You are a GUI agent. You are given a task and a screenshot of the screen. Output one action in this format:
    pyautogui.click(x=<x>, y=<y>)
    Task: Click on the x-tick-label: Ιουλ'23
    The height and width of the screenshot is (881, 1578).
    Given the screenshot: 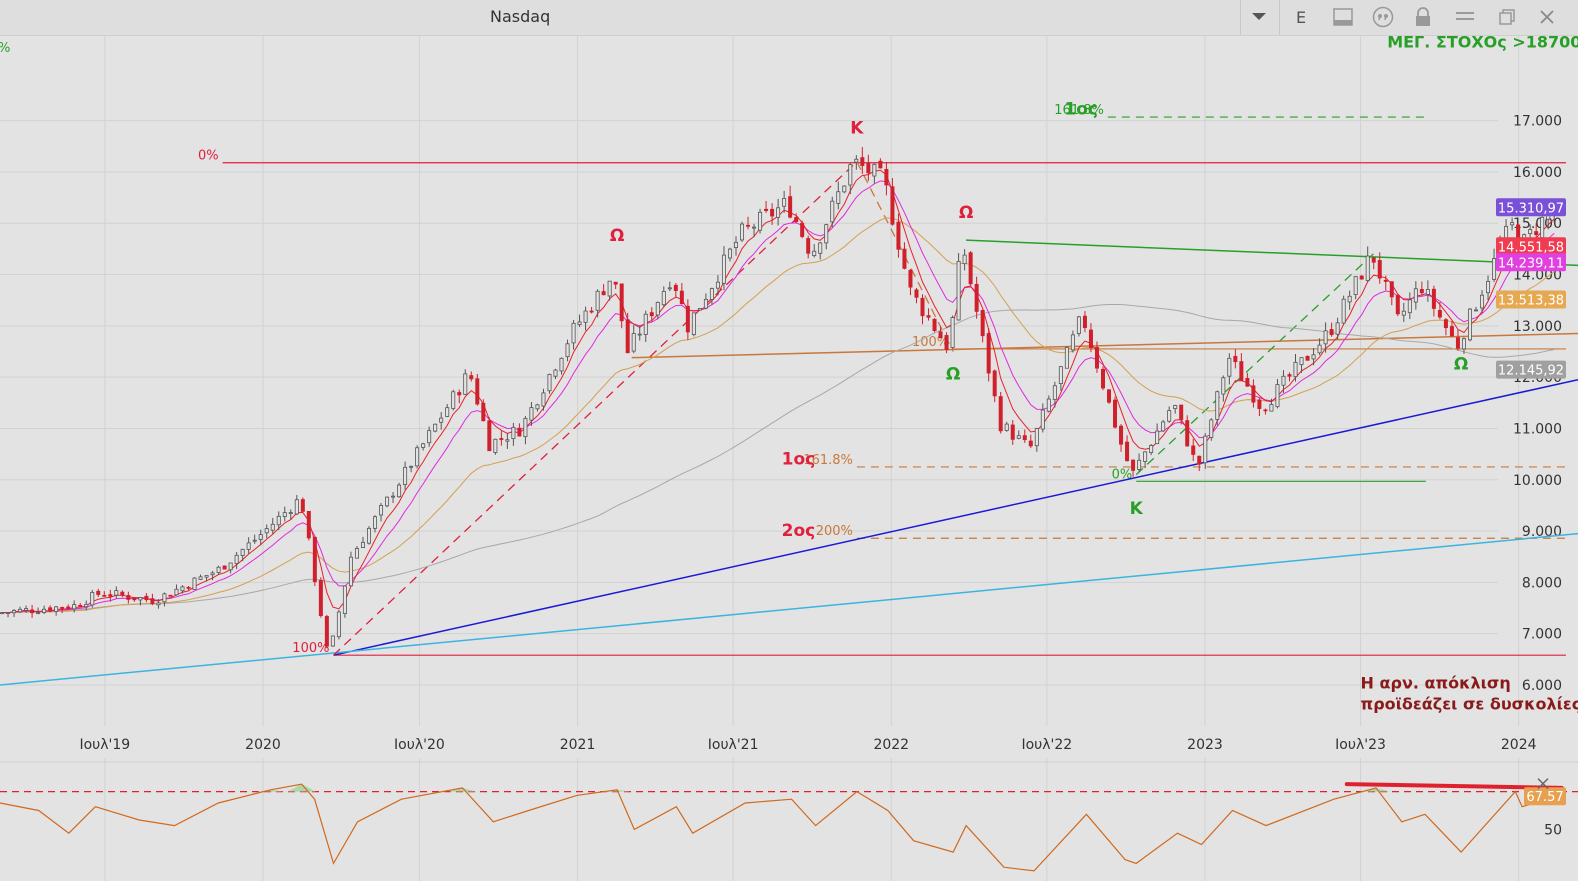 What is the action you would take?
    pyautogui.click(x=1360, y=745)
    